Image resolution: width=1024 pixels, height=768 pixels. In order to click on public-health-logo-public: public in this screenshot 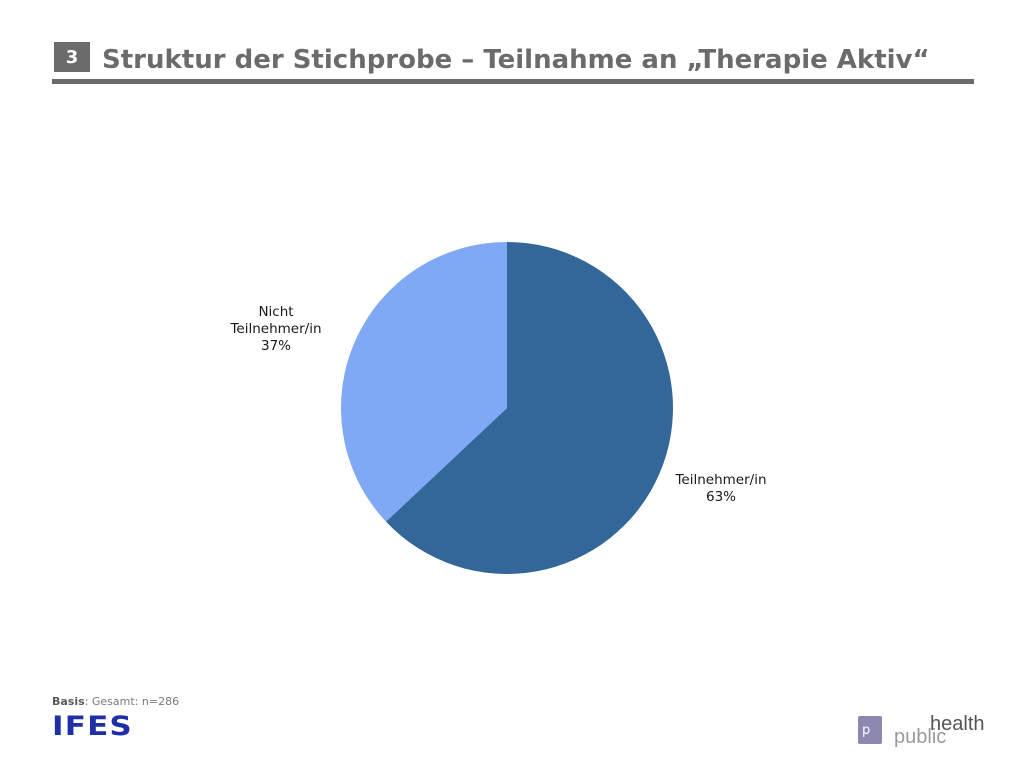, I will do `click(920, 737)`.